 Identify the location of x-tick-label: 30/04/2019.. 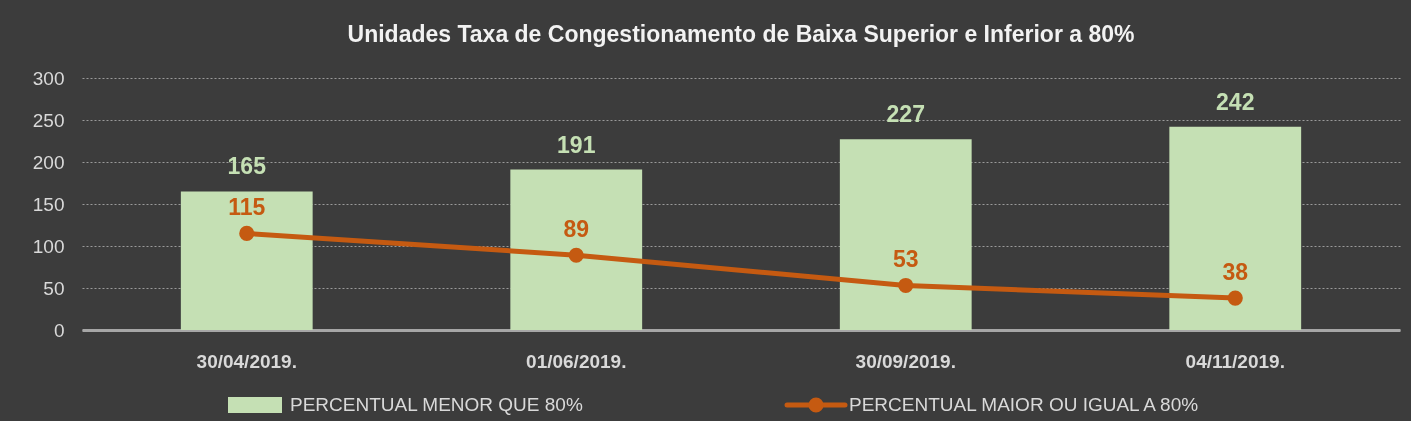
(246, 361).